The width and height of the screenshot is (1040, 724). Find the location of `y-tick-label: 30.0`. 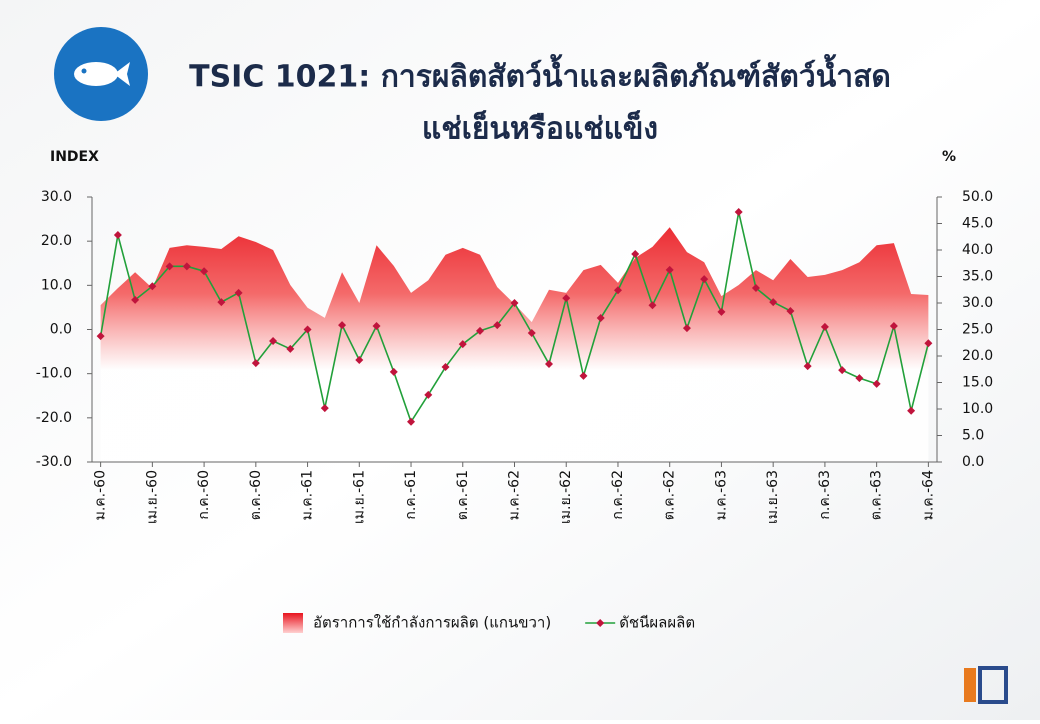

y-tick-label: 30.0 is located at coordinates (56, 197).